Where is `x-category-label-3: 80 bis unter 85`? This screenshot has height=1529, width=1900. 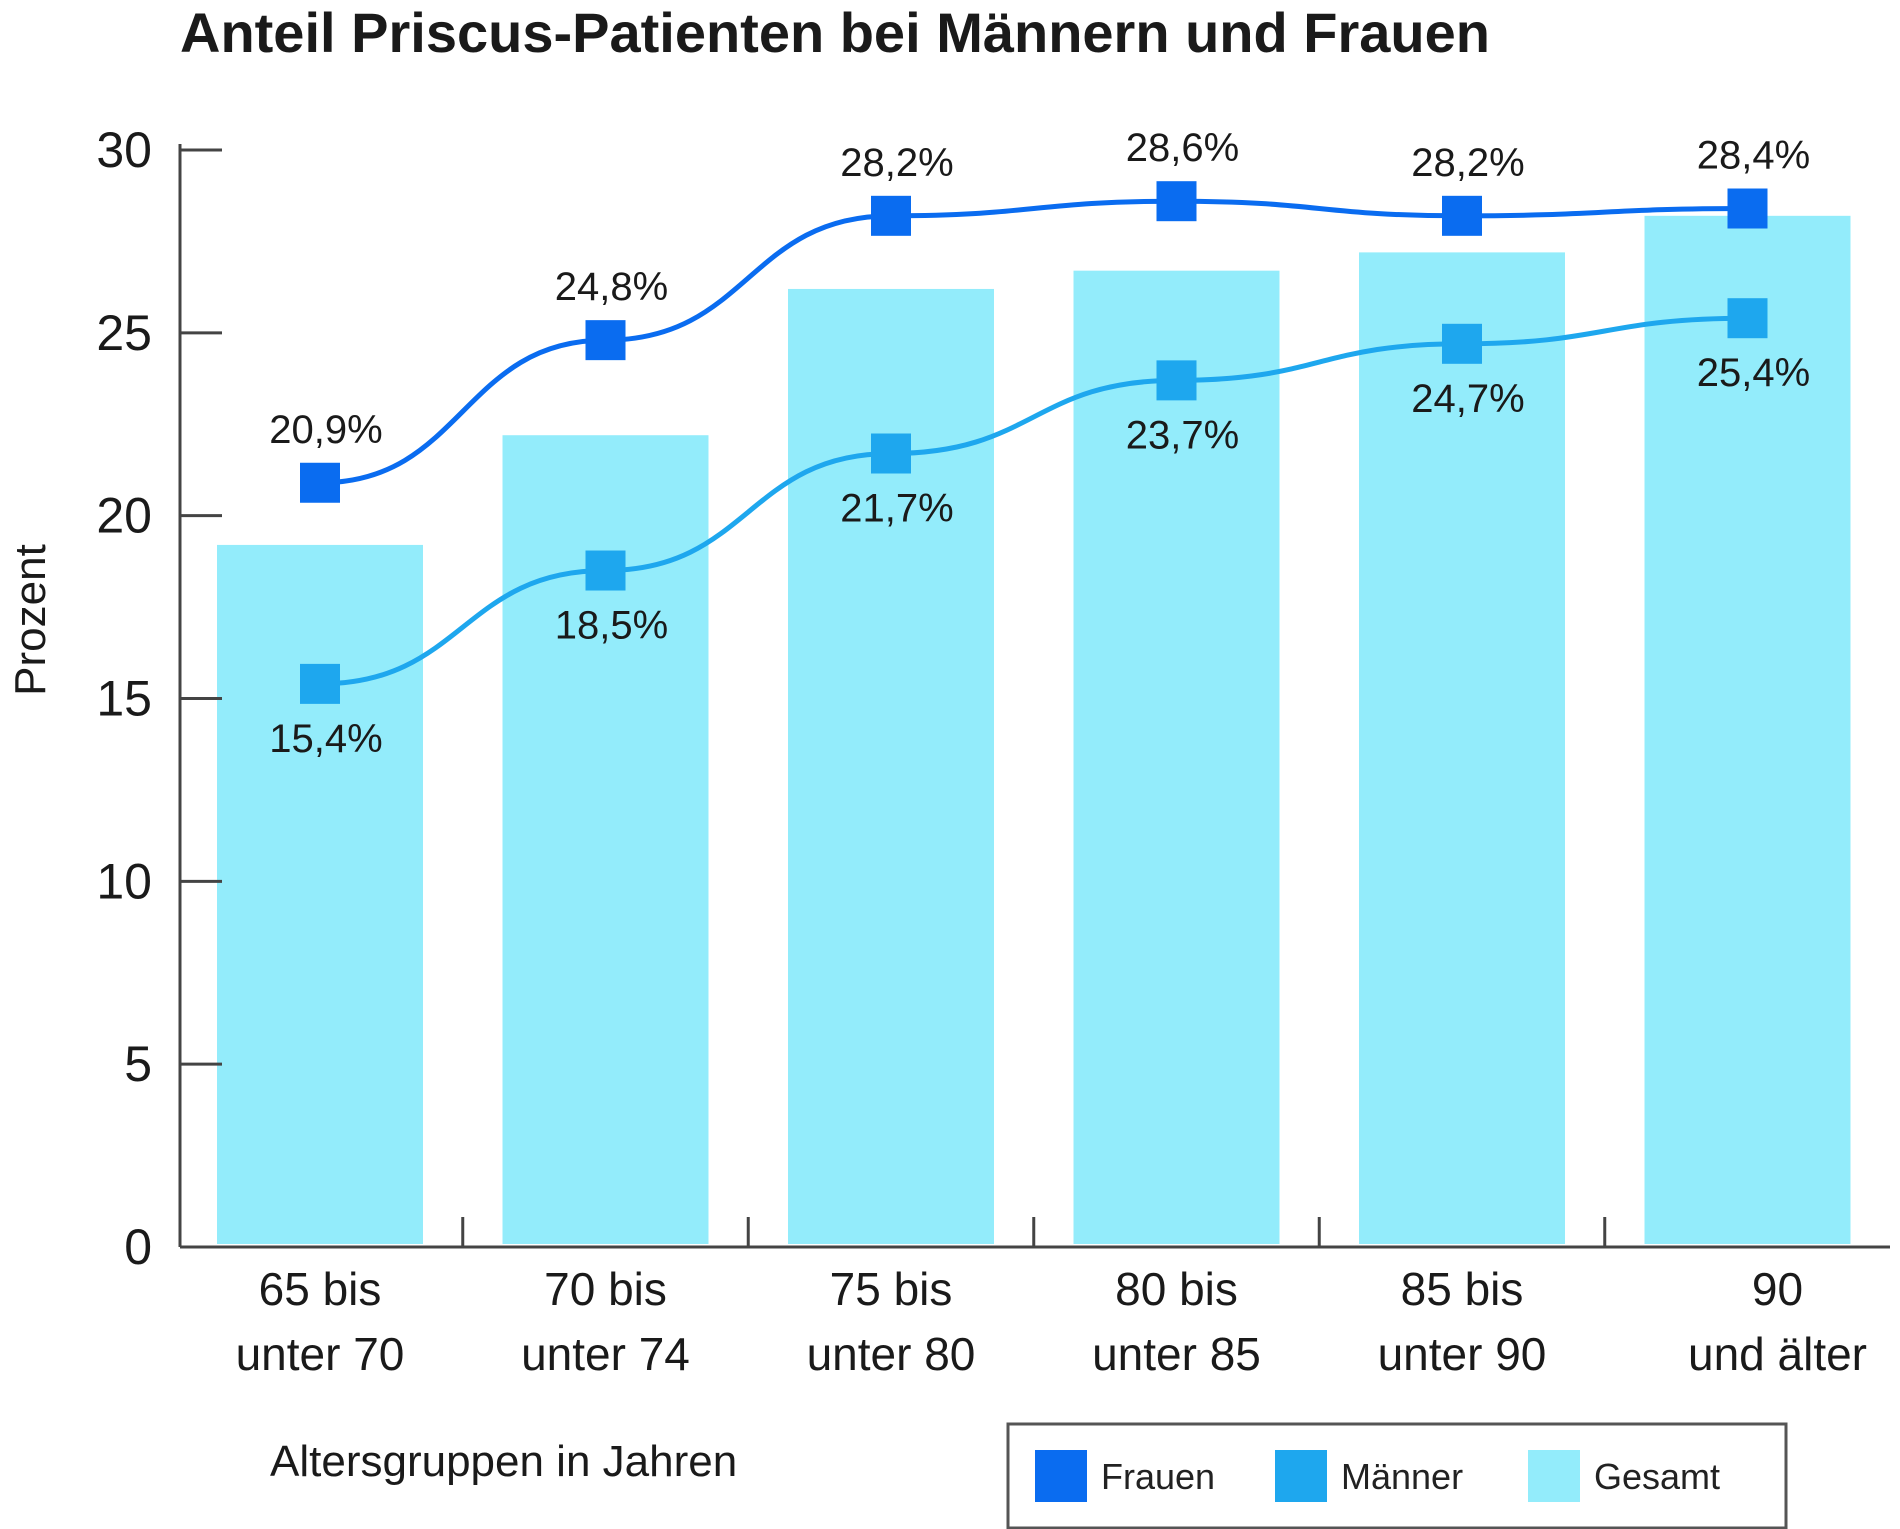 x-category-label-3: 80 bis unter 85 is located at coordinates (1176, 1321).